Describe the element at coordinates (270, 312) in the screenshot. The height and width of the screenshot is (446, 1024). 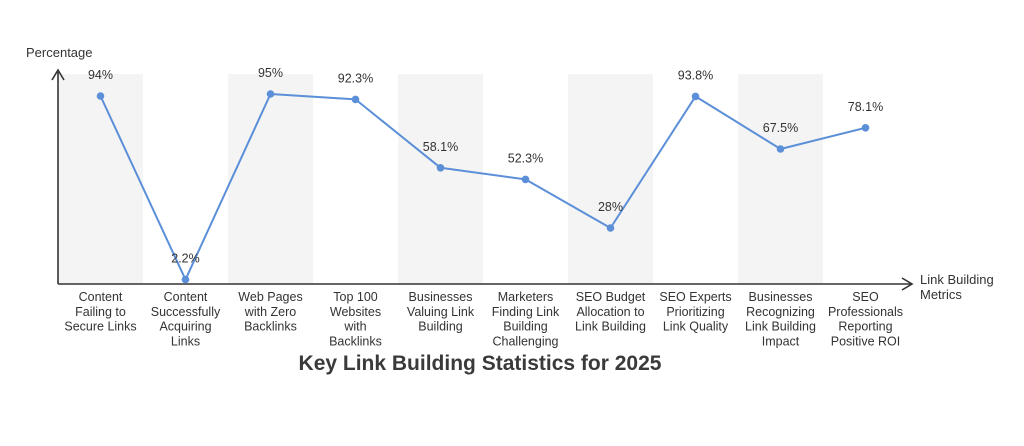
I see `category-label: Web Pages with Zero Backlinks` at that location.